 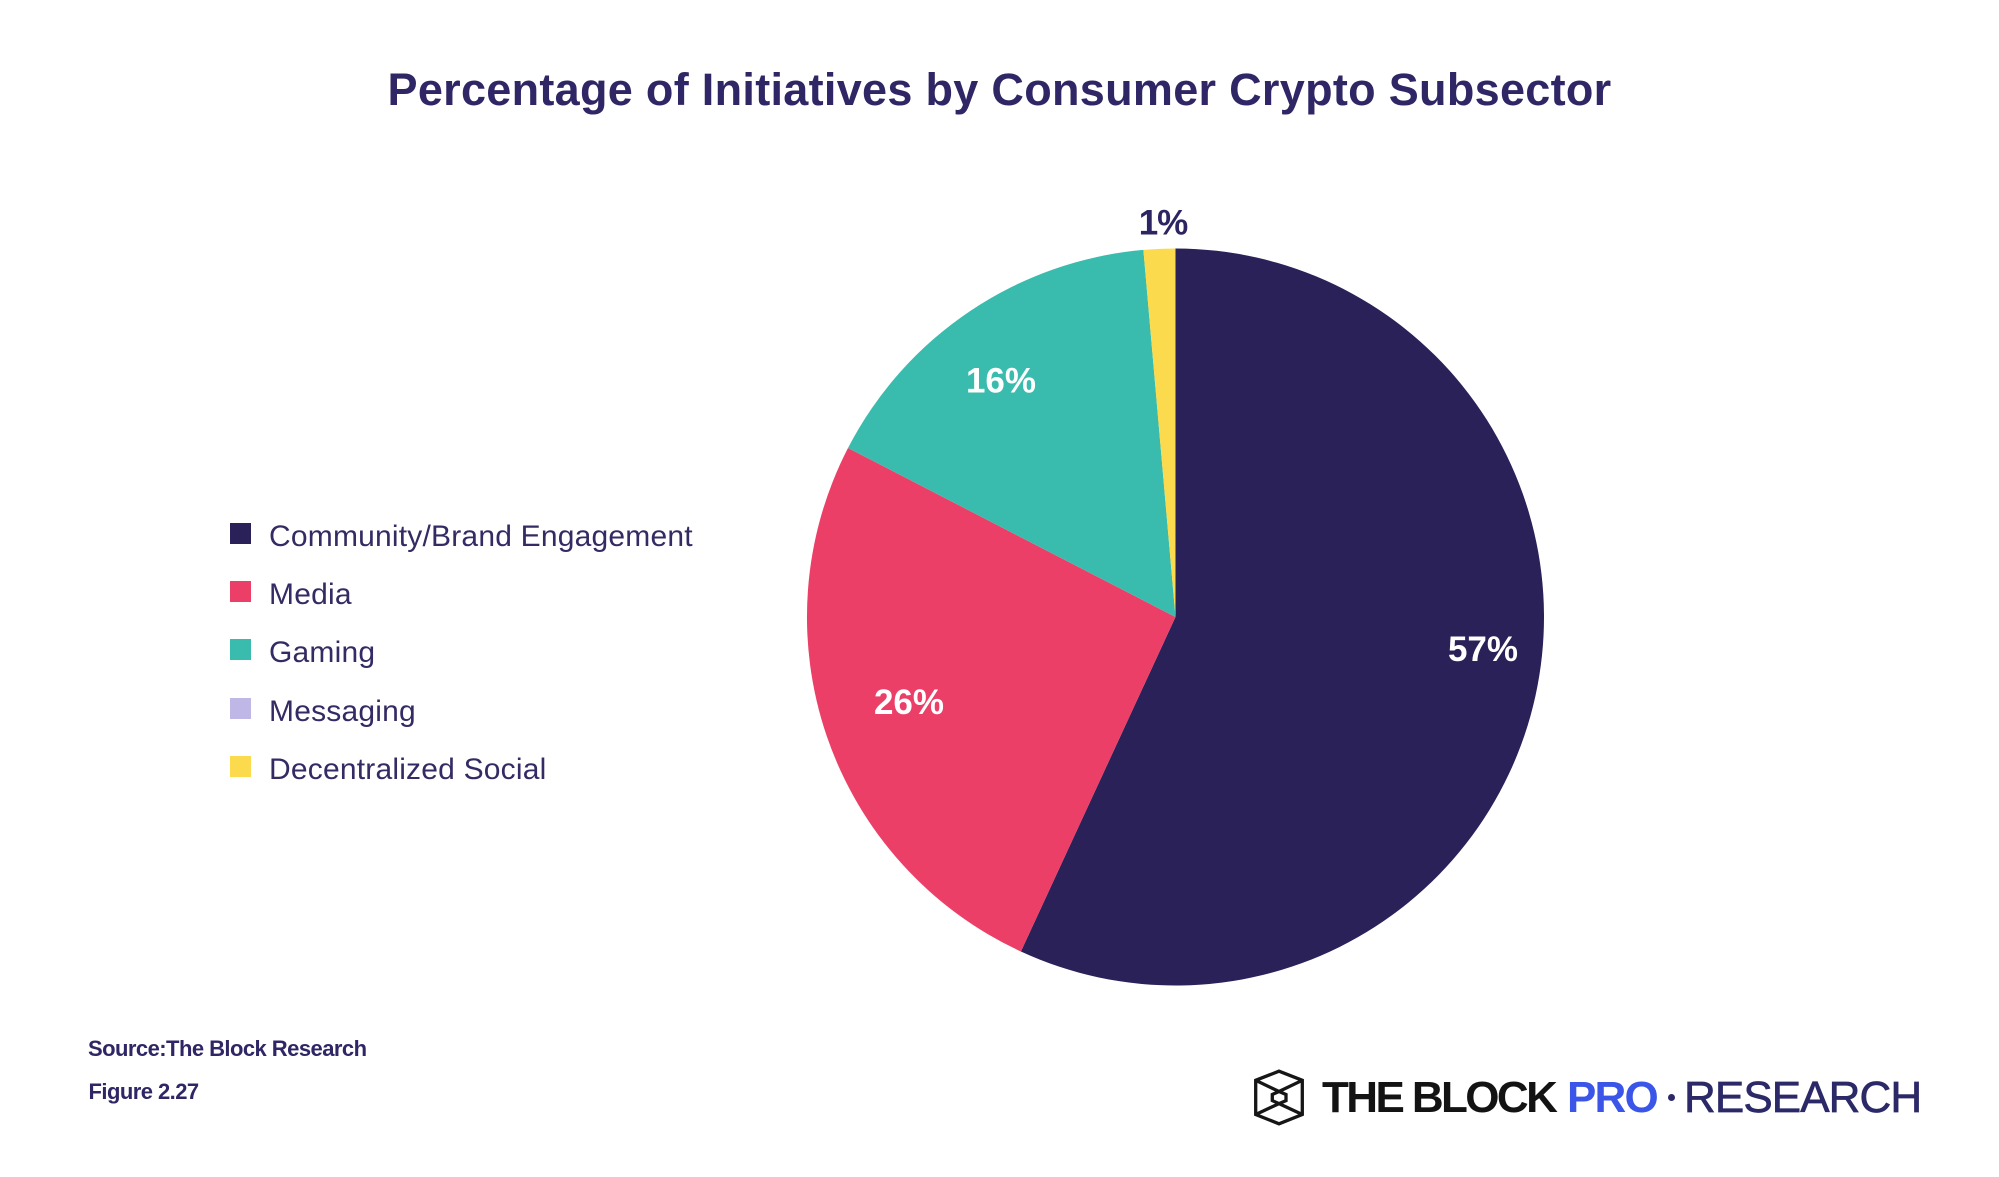 What do you see at coordinates (1483, 649) in the screenshot?
I see `svg-text: 57%` at bounding box center [1483, 649].